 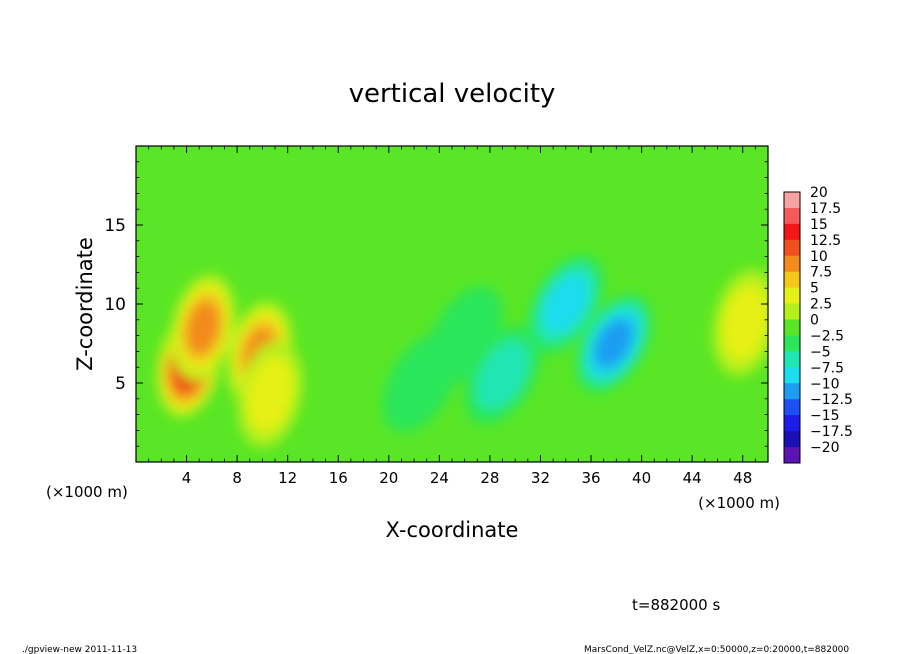 I want to click on y-axis-label: Z-coordinate, so click(x=85, y=304).